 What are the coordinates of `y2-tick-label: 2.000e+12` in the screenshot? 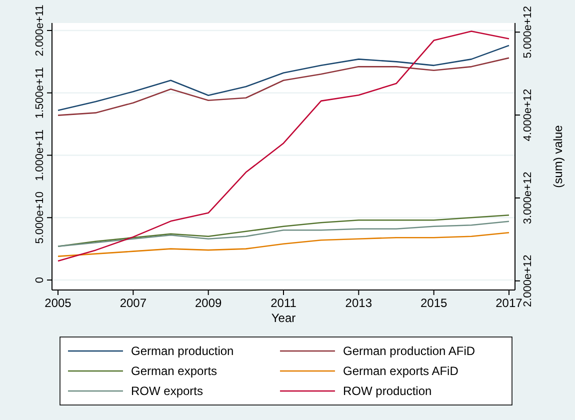 It's located at (528, 281).